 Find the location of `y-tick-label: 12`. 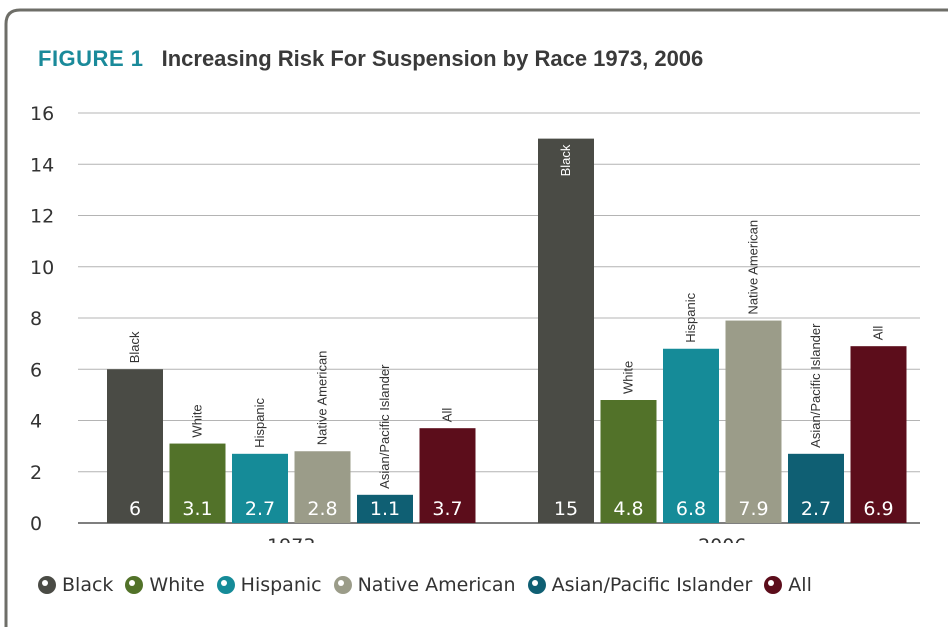

y-tick-label: 12 is located at coordinates (42, 217).